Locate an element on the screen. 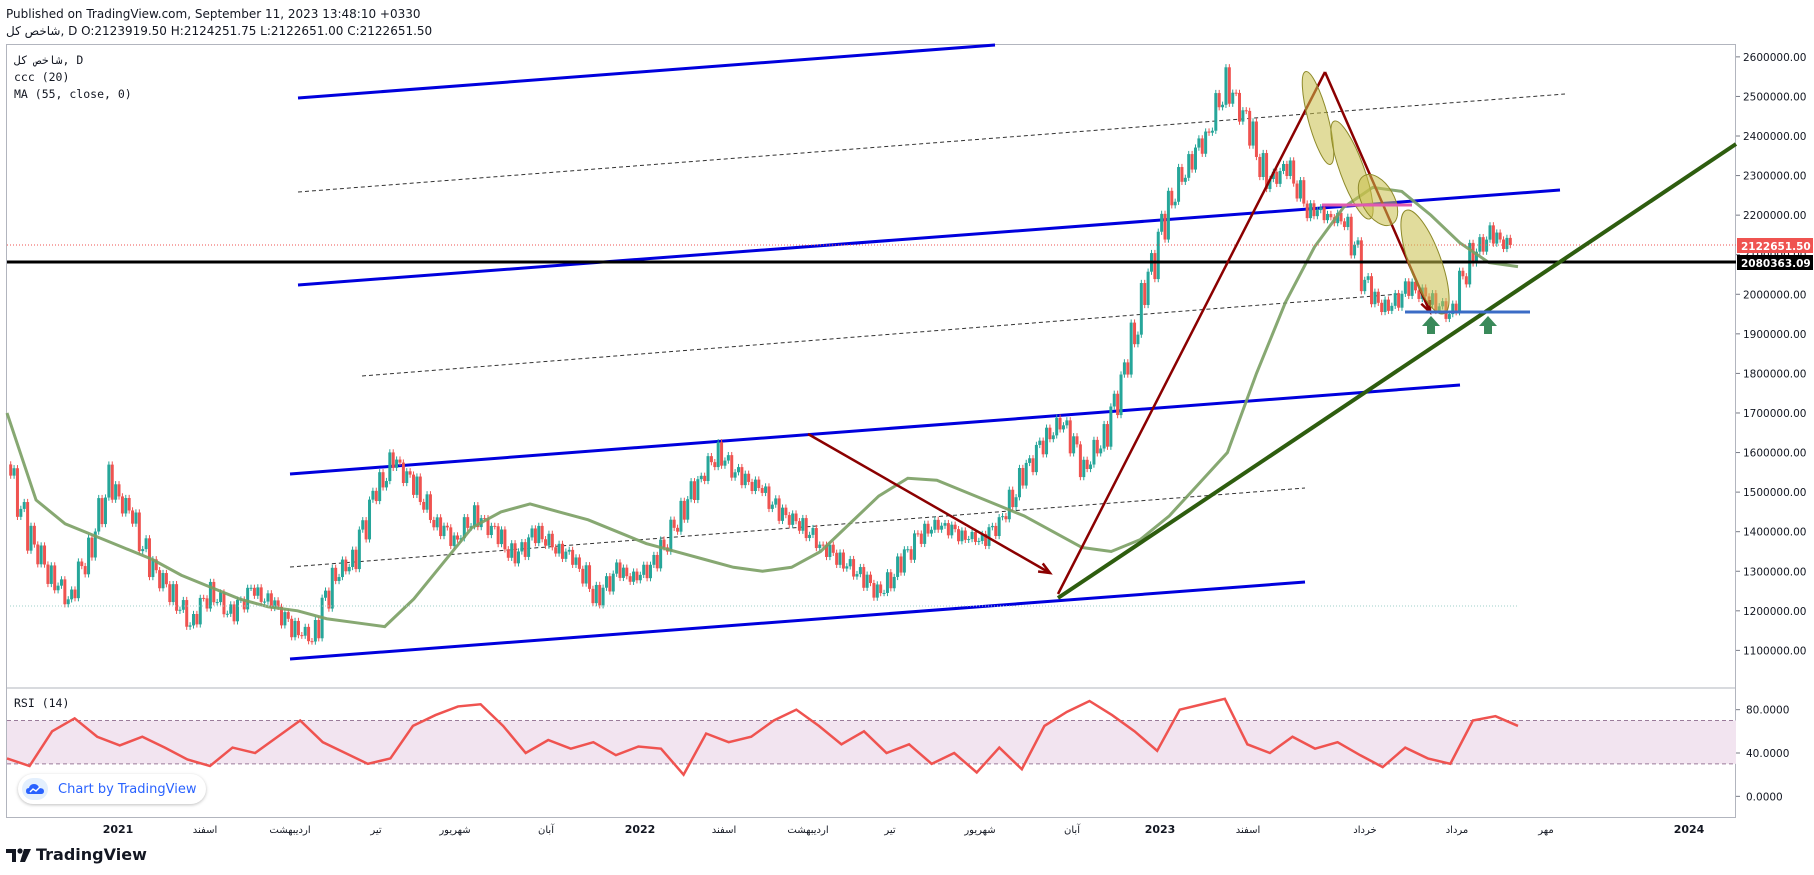 This screenshot has height=875, width=1814. rsi-legend: RSI (14) is located at coordinates (42, 703).